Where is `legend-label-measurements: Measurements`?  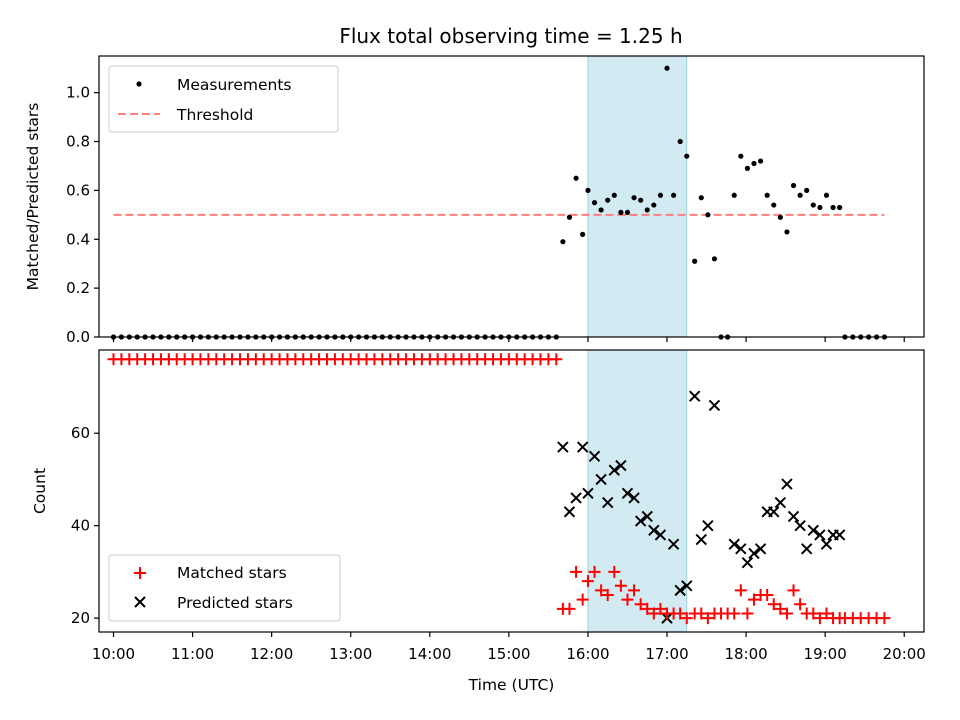
legend-label-measurements: Measurements is located at coordinates (234, 85).